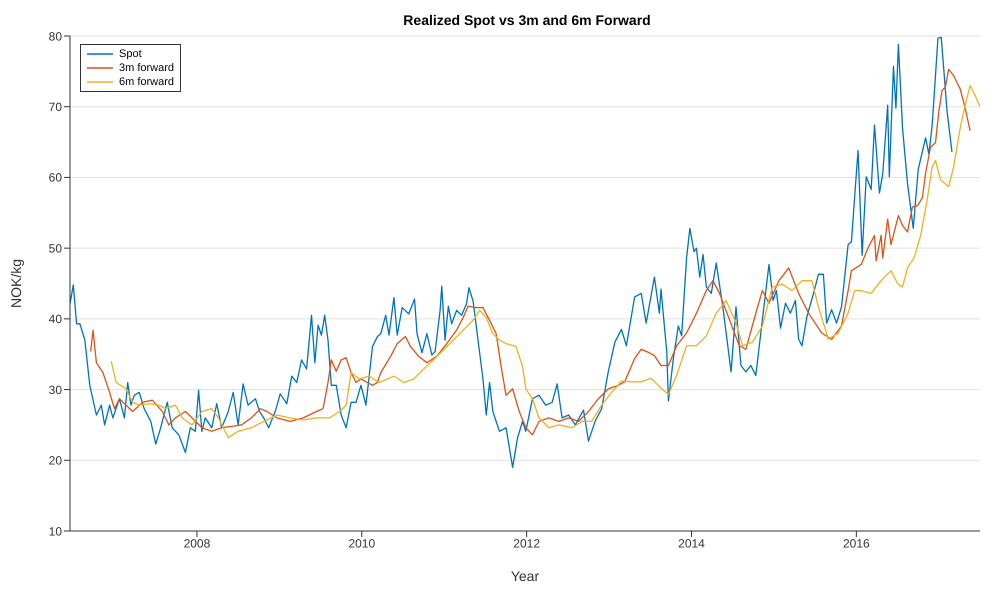 The width and height of the screenshot is (992, 599). Describe the element at coordinates (692, 543) in the screenshot. I see `x-tick-label: 2014` at that location.